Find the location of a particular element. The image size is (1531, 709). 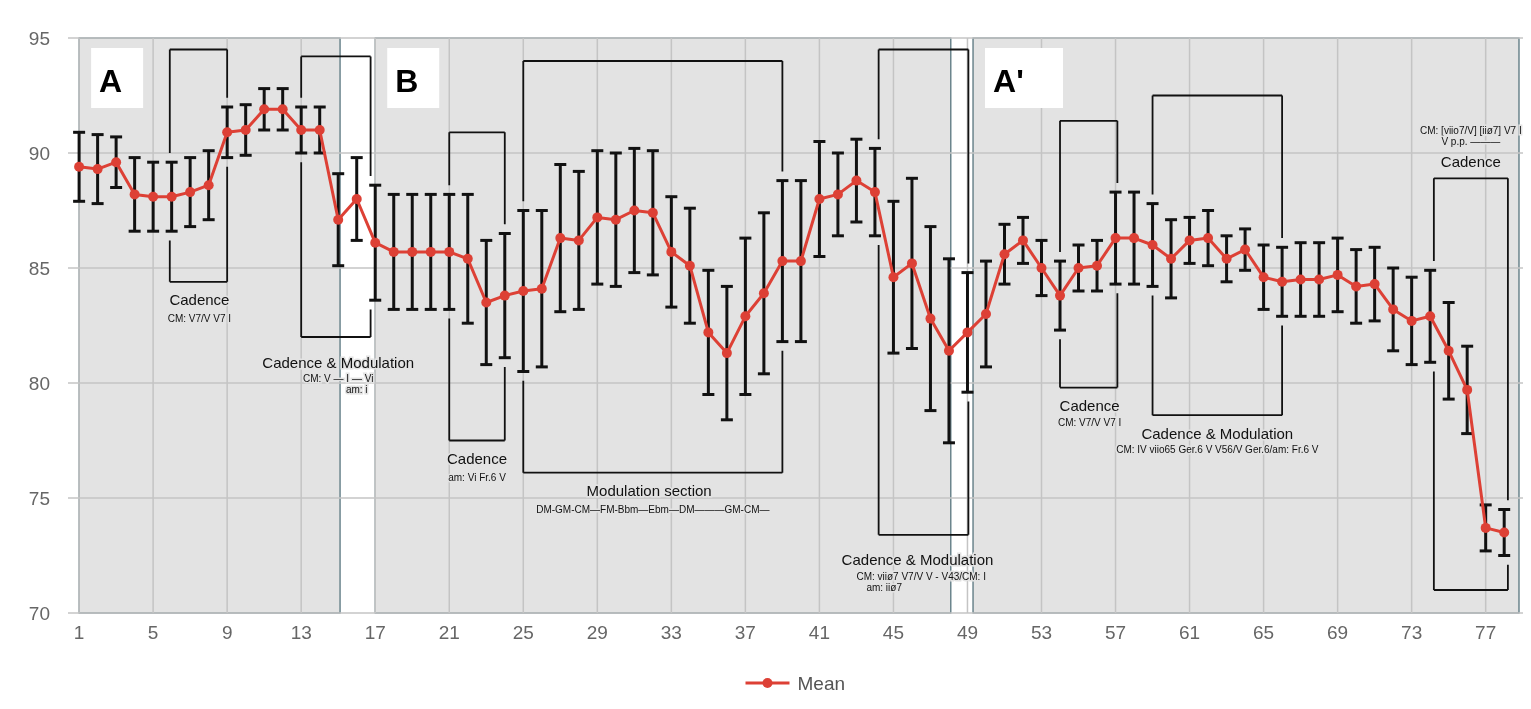

x-tick-label: 21 is located at coordinates (449, 632).